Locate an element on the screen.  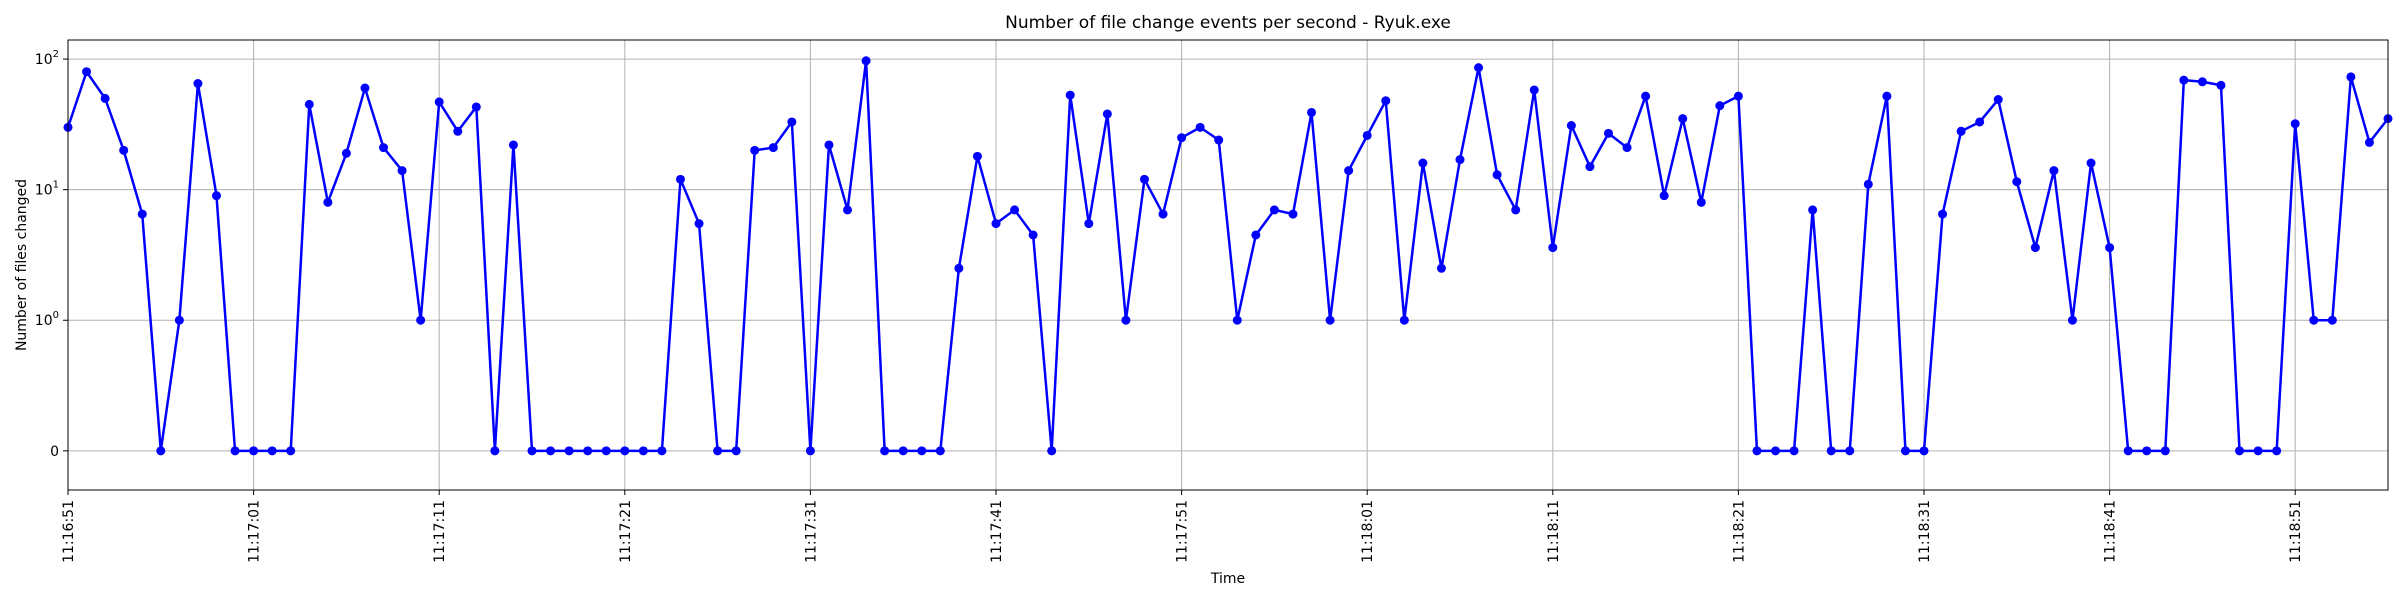
x-tick-label: 11:18:41 is located at coordinates (2111, 531).